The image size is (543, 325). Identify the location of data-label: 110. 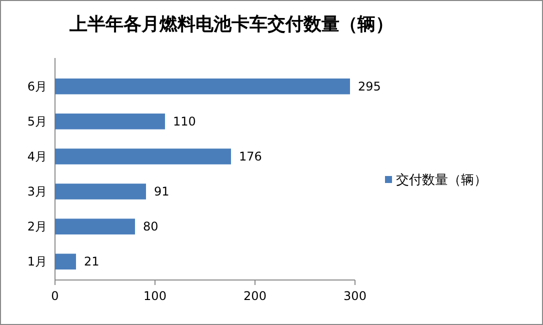
(184, 121).